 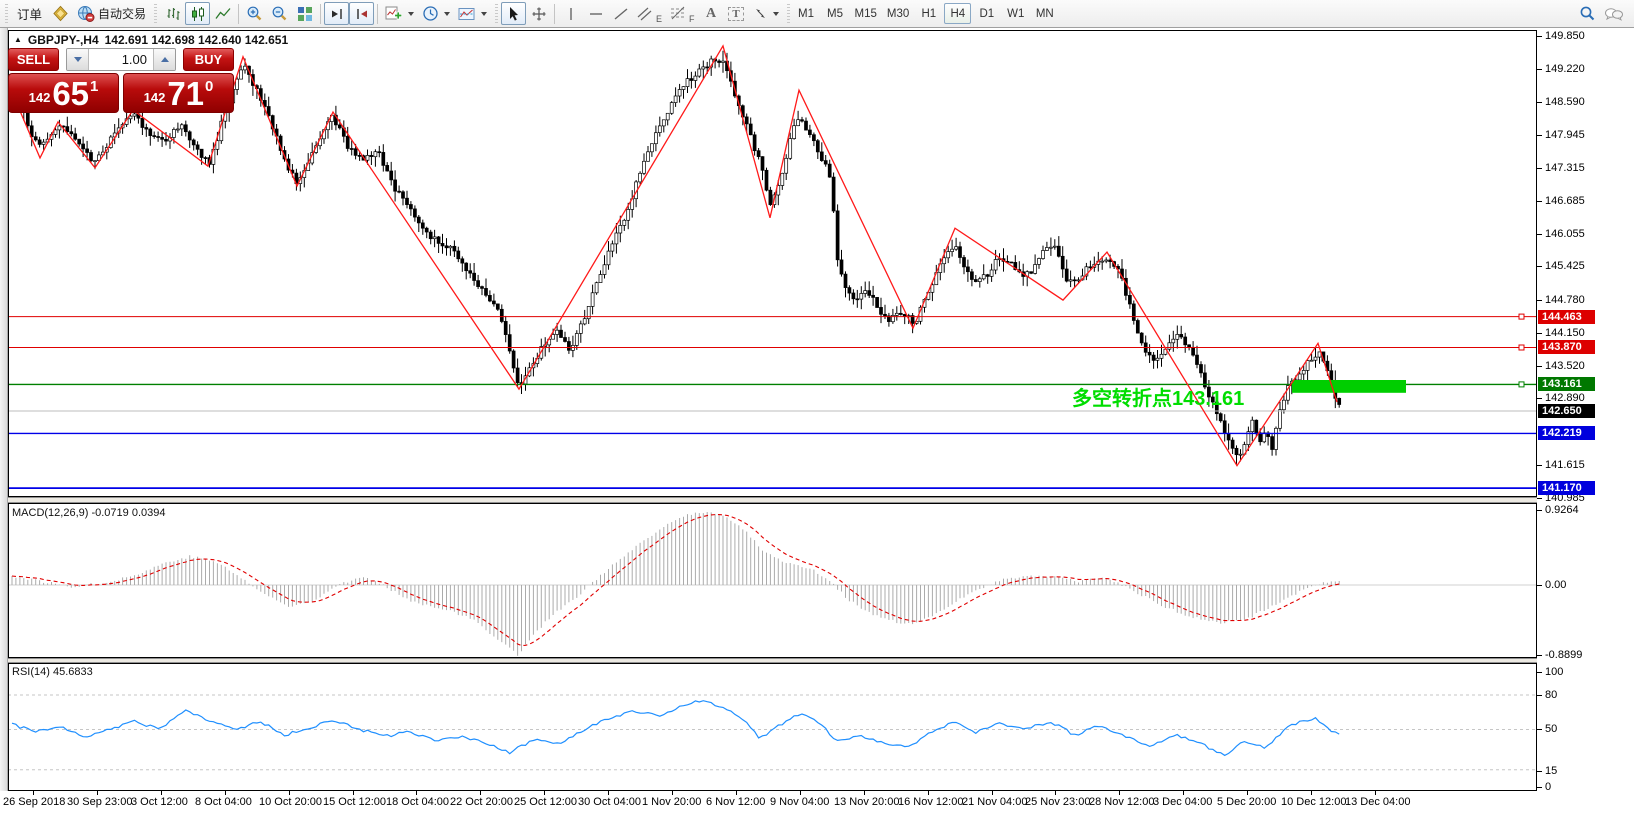 I want to click on timeframe-button-H4: H4, so click(x=958, y=13).